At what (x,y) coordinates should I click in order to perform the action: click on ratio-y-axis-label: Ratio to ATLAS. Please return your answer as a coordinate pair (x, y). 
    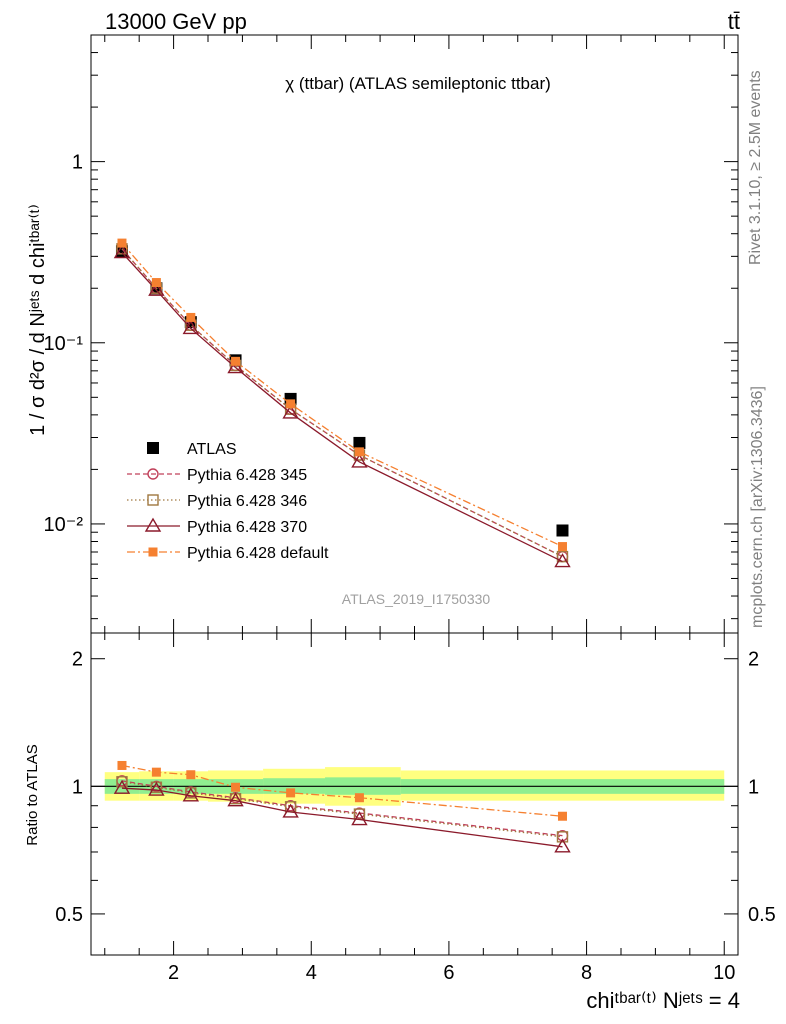
    Looking at the image, I should click on (32, 794).